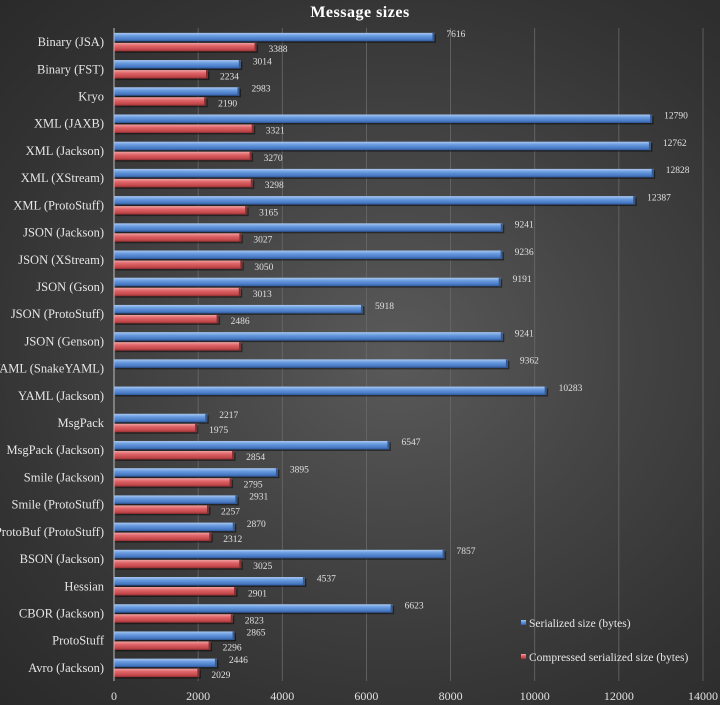  Describe the element at coordinates (91, 97) in the screenshot. I see `category-label: Kryo` at that location.